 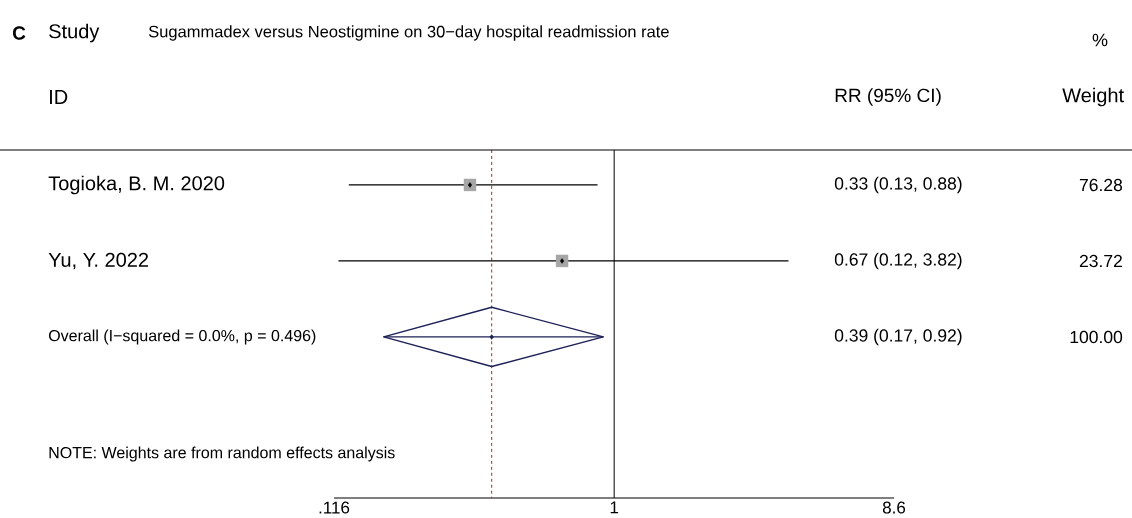 What do you see at coordinates (1096, 337) in the screenshot?
I see `text: 100.00` at bounding box center [1096, 337].